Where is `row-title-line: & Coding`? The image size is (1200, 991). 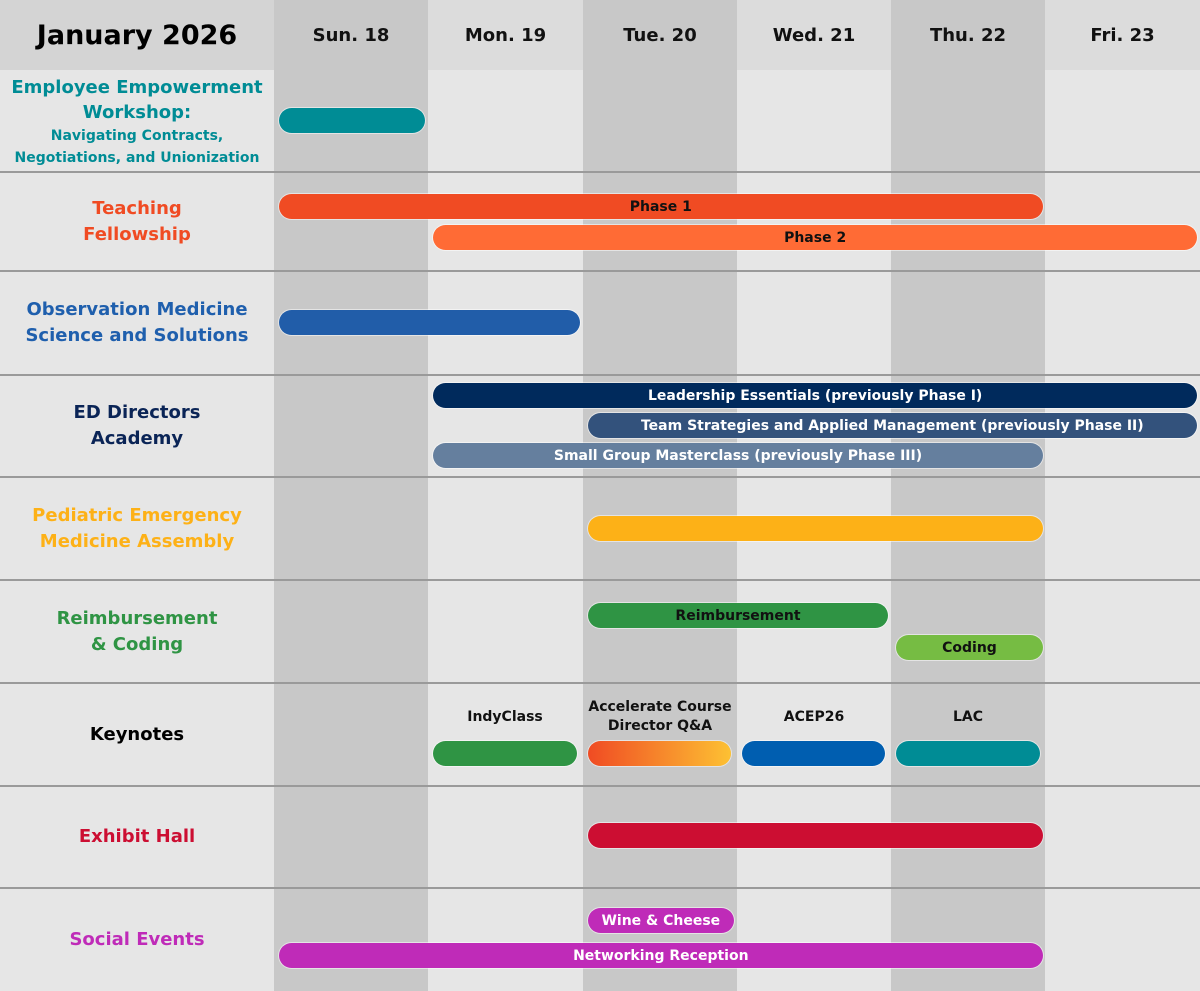
row-title-line: & Coding is located at coordinates (137, 644).